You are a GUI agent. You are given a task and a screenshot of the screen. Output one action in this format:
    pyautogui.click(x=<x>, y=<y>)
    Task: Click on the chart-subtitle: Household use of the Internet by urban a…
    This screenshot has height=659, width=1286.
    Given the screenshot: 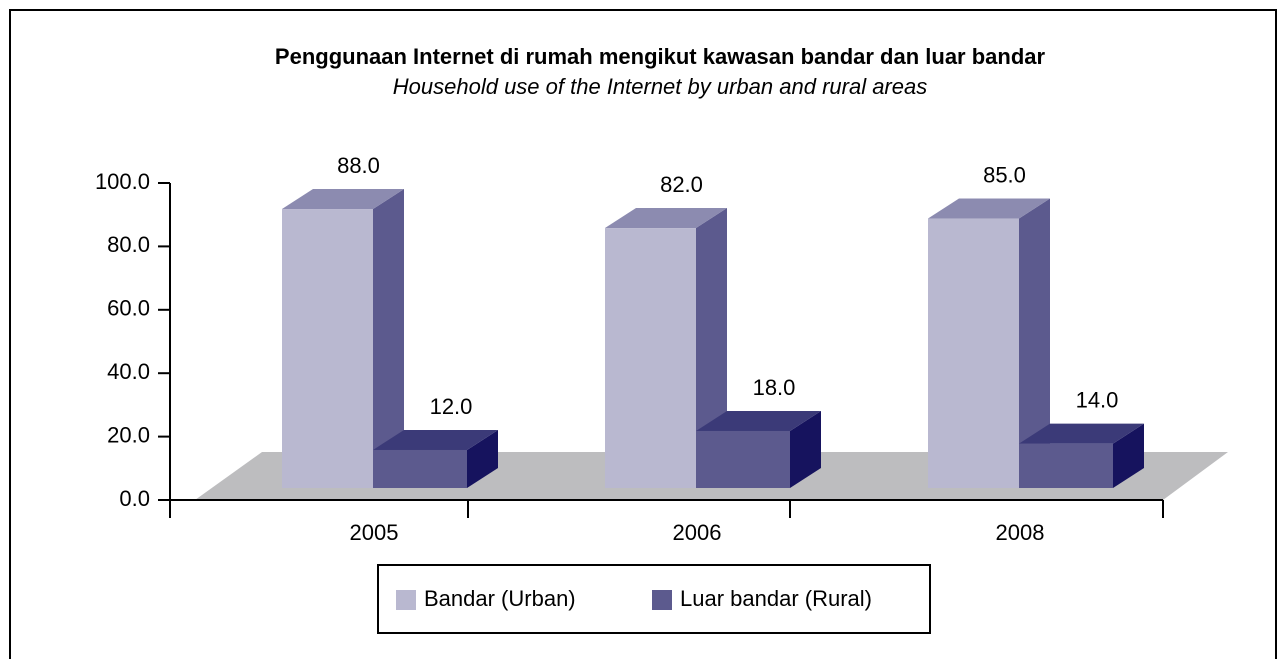 What is the action you would take?
    pyautogui.click(x=660, y=86)
    